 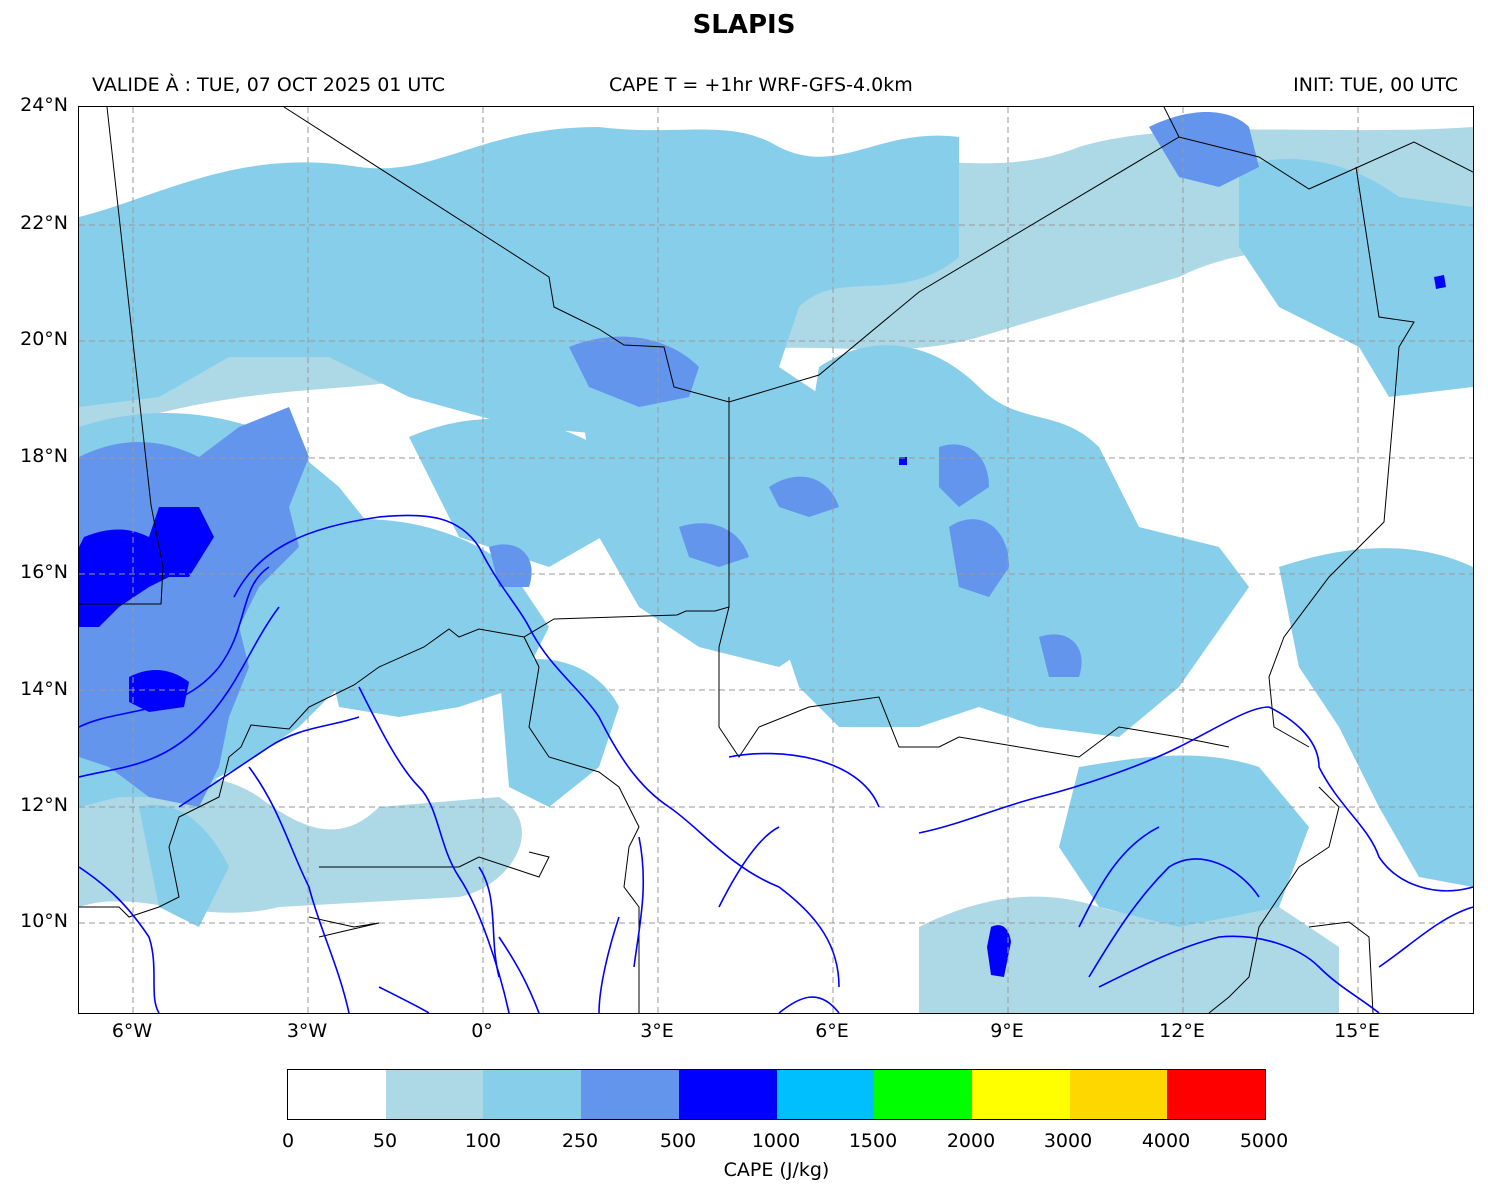 I want to click on lon-label: 6°W, so click(x=132, y=1031).